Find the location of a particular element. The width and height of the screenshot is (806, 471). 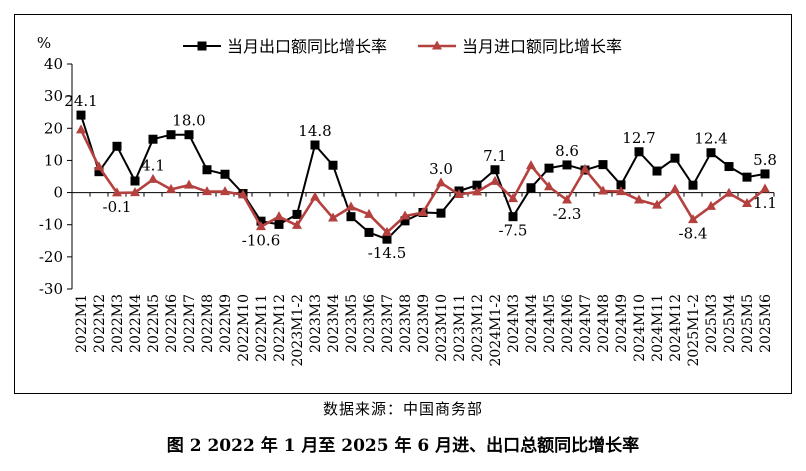

x-tick-label: 2024M10 is located at coordinates (640, 328).